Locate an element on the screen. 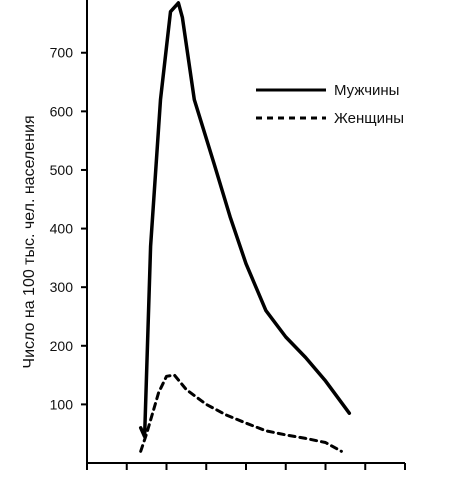  legend-label-women: Женщины is located at coordinates (369, 118).